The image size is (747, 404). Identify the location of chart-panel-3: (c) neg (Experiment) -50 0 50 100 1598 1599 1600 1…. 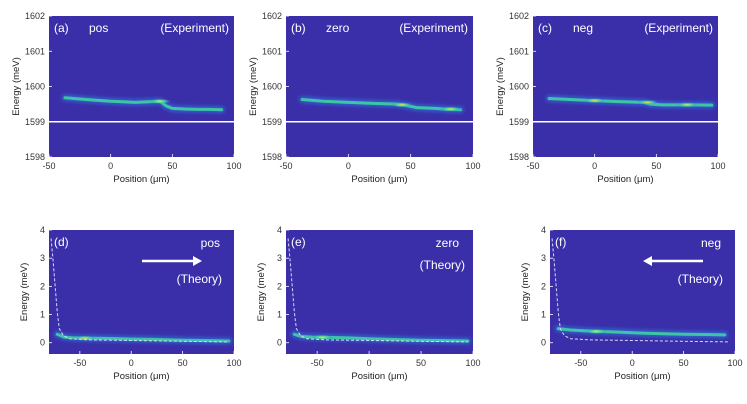
(610, 98).